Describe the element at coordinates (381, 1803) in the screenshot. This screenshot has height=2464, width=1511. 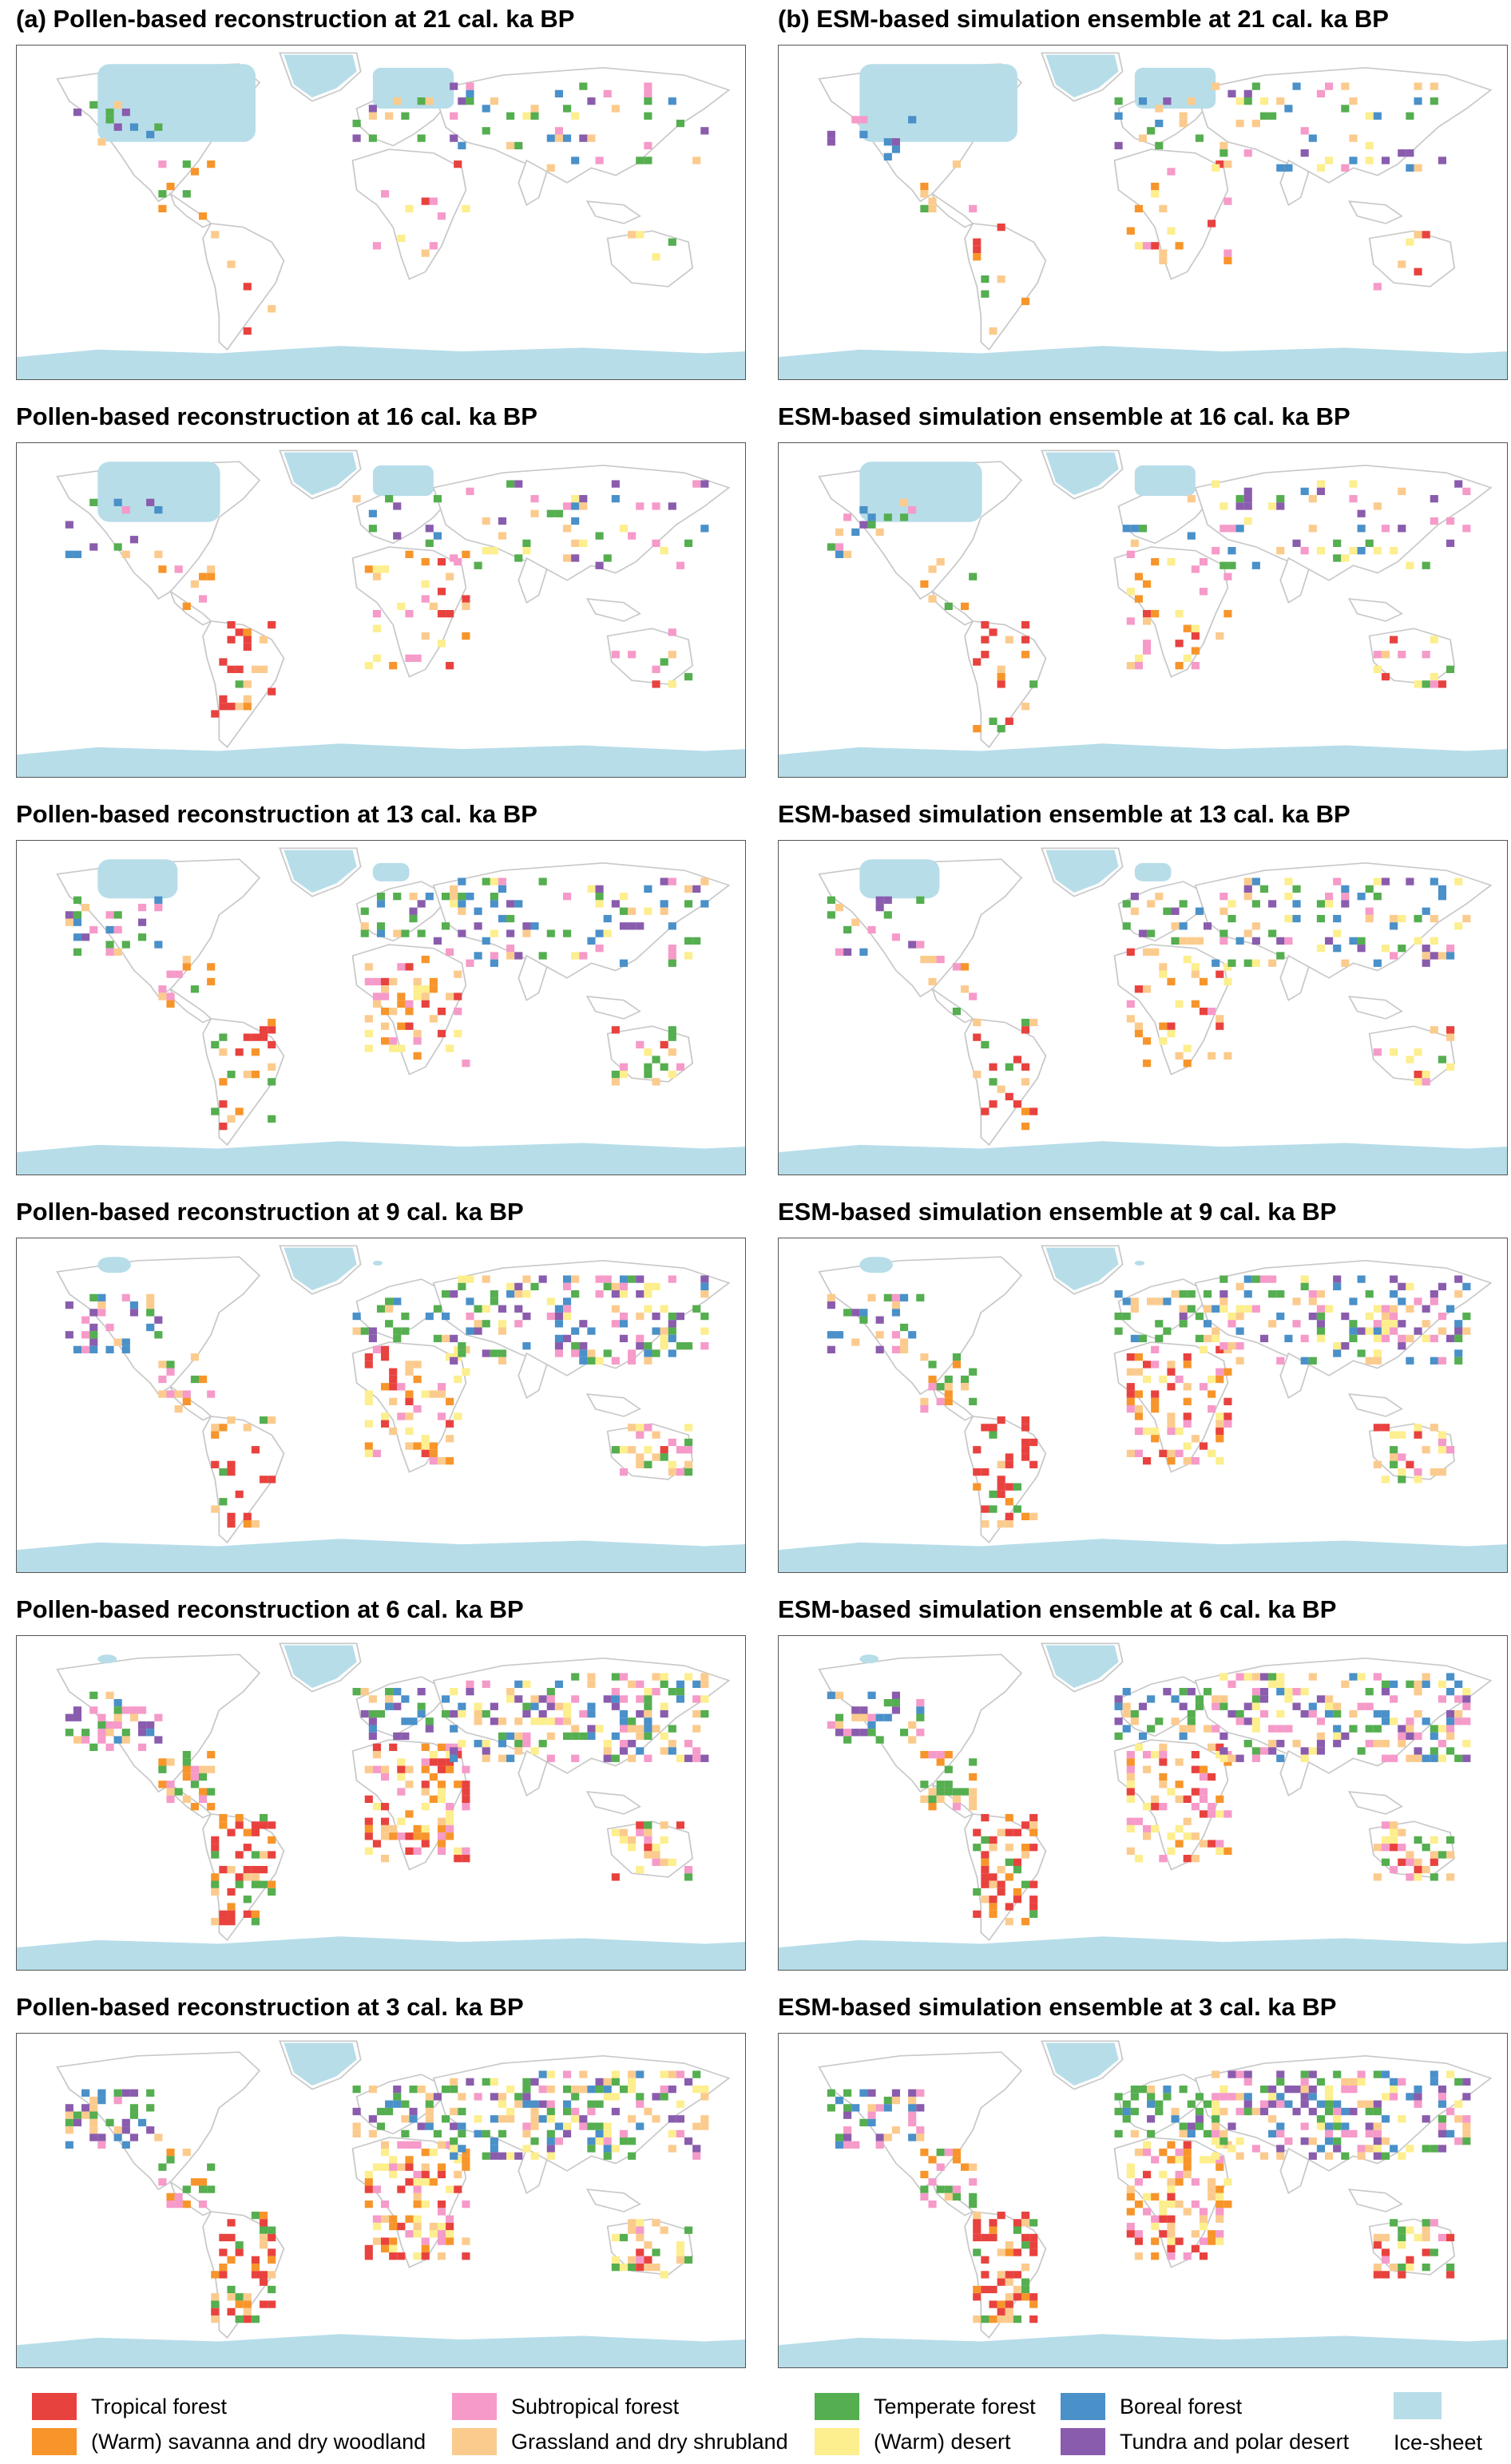
I see `pollen-map` at that location.